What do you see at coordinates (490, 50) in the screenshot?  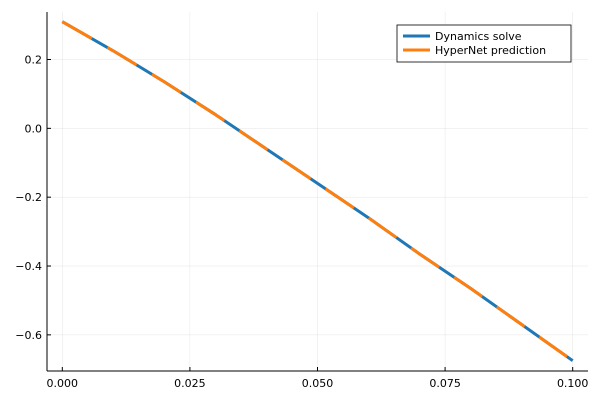 I see `legend-label-hypernet-prediction: HyperNet prediction` at bounding box center [490, 50].